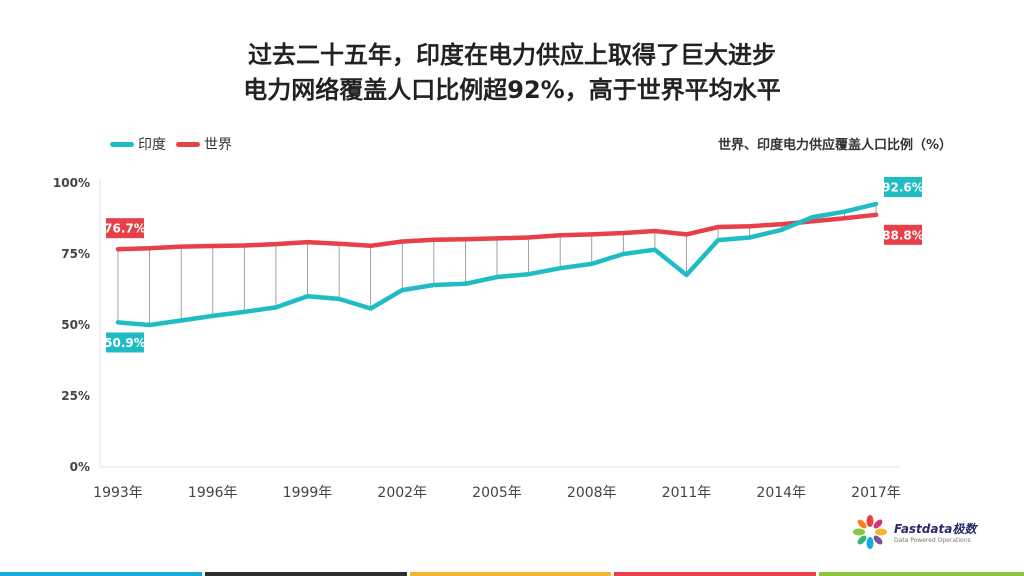 This screenshot has height=576, width=1024. What do you see at coordinates (308, 493) in the screenshot?
I see `x-tick-label: 1999年` at bounding box center [308, 493].